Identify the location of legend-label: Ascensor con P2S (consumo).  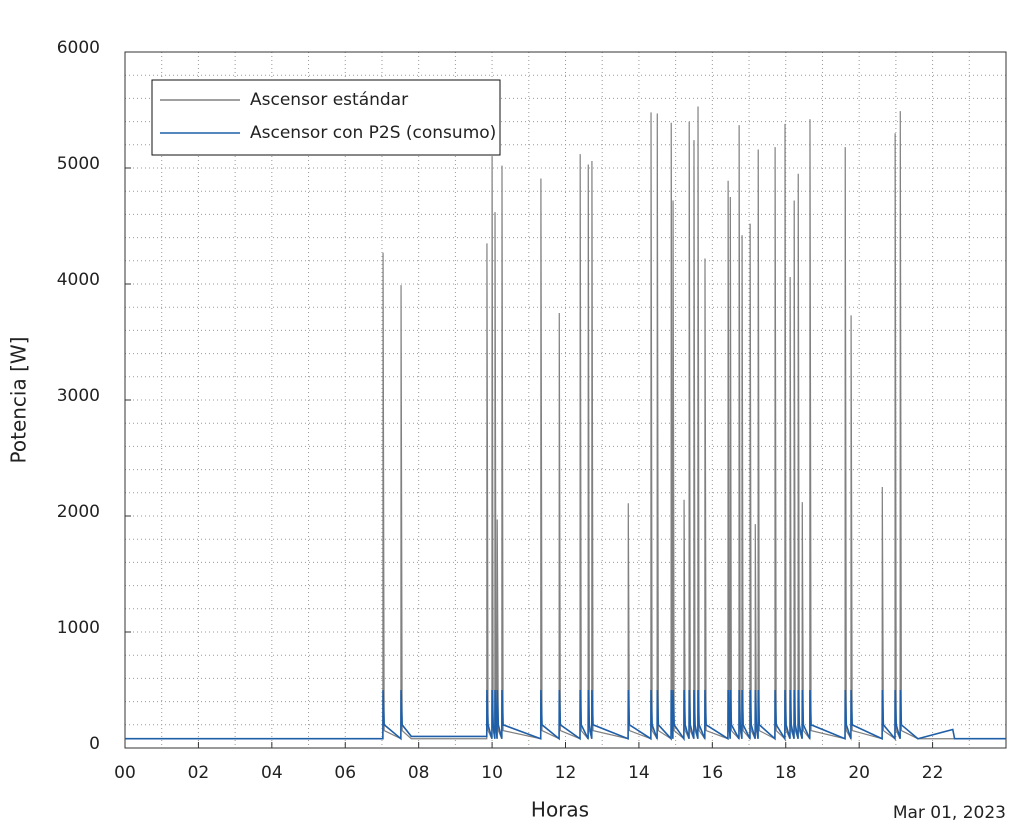
(373, 133).